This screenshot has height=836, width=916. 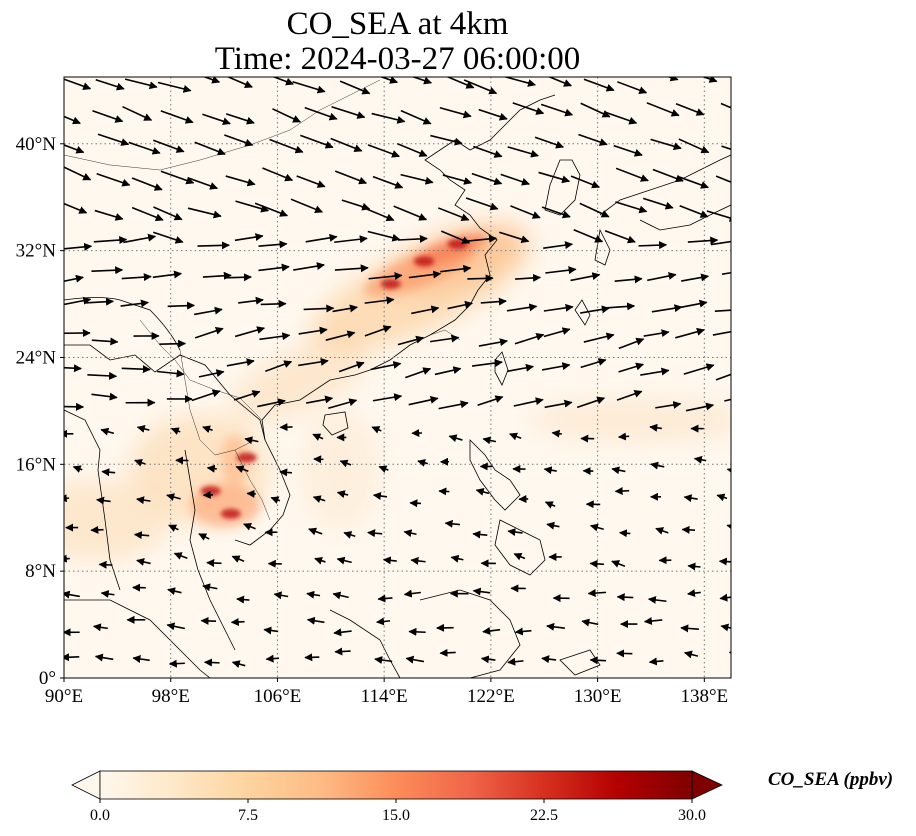 What do you see at coordinates (386, 692) in the screenshot?
I see `lon-axis-ticks: 90°E 98°E 106°E 114°E 122°E 130°E 138°E` at bounding box center [386, 692].